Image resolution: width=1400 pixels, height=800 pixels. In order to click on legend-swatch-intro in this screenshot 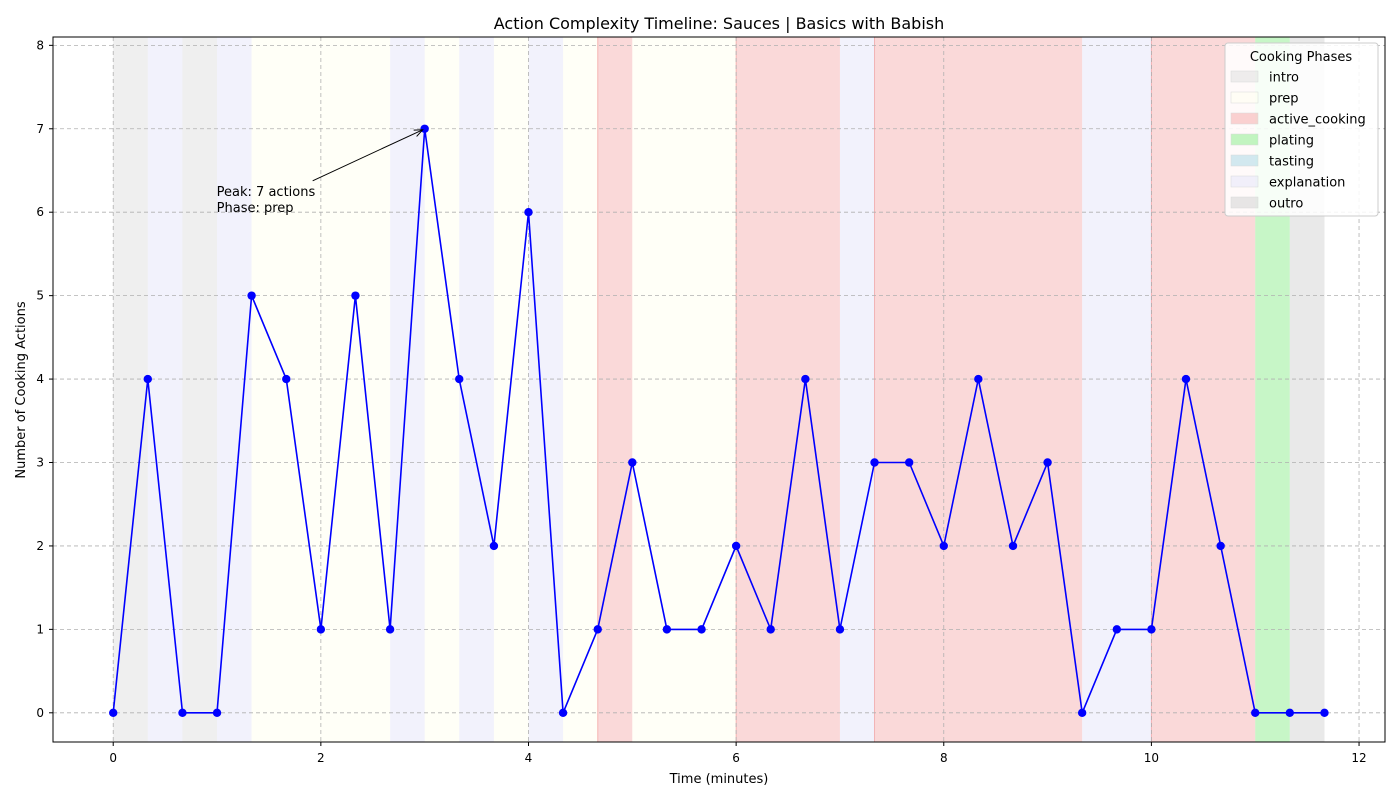, I will do `click(1244, 76)`.